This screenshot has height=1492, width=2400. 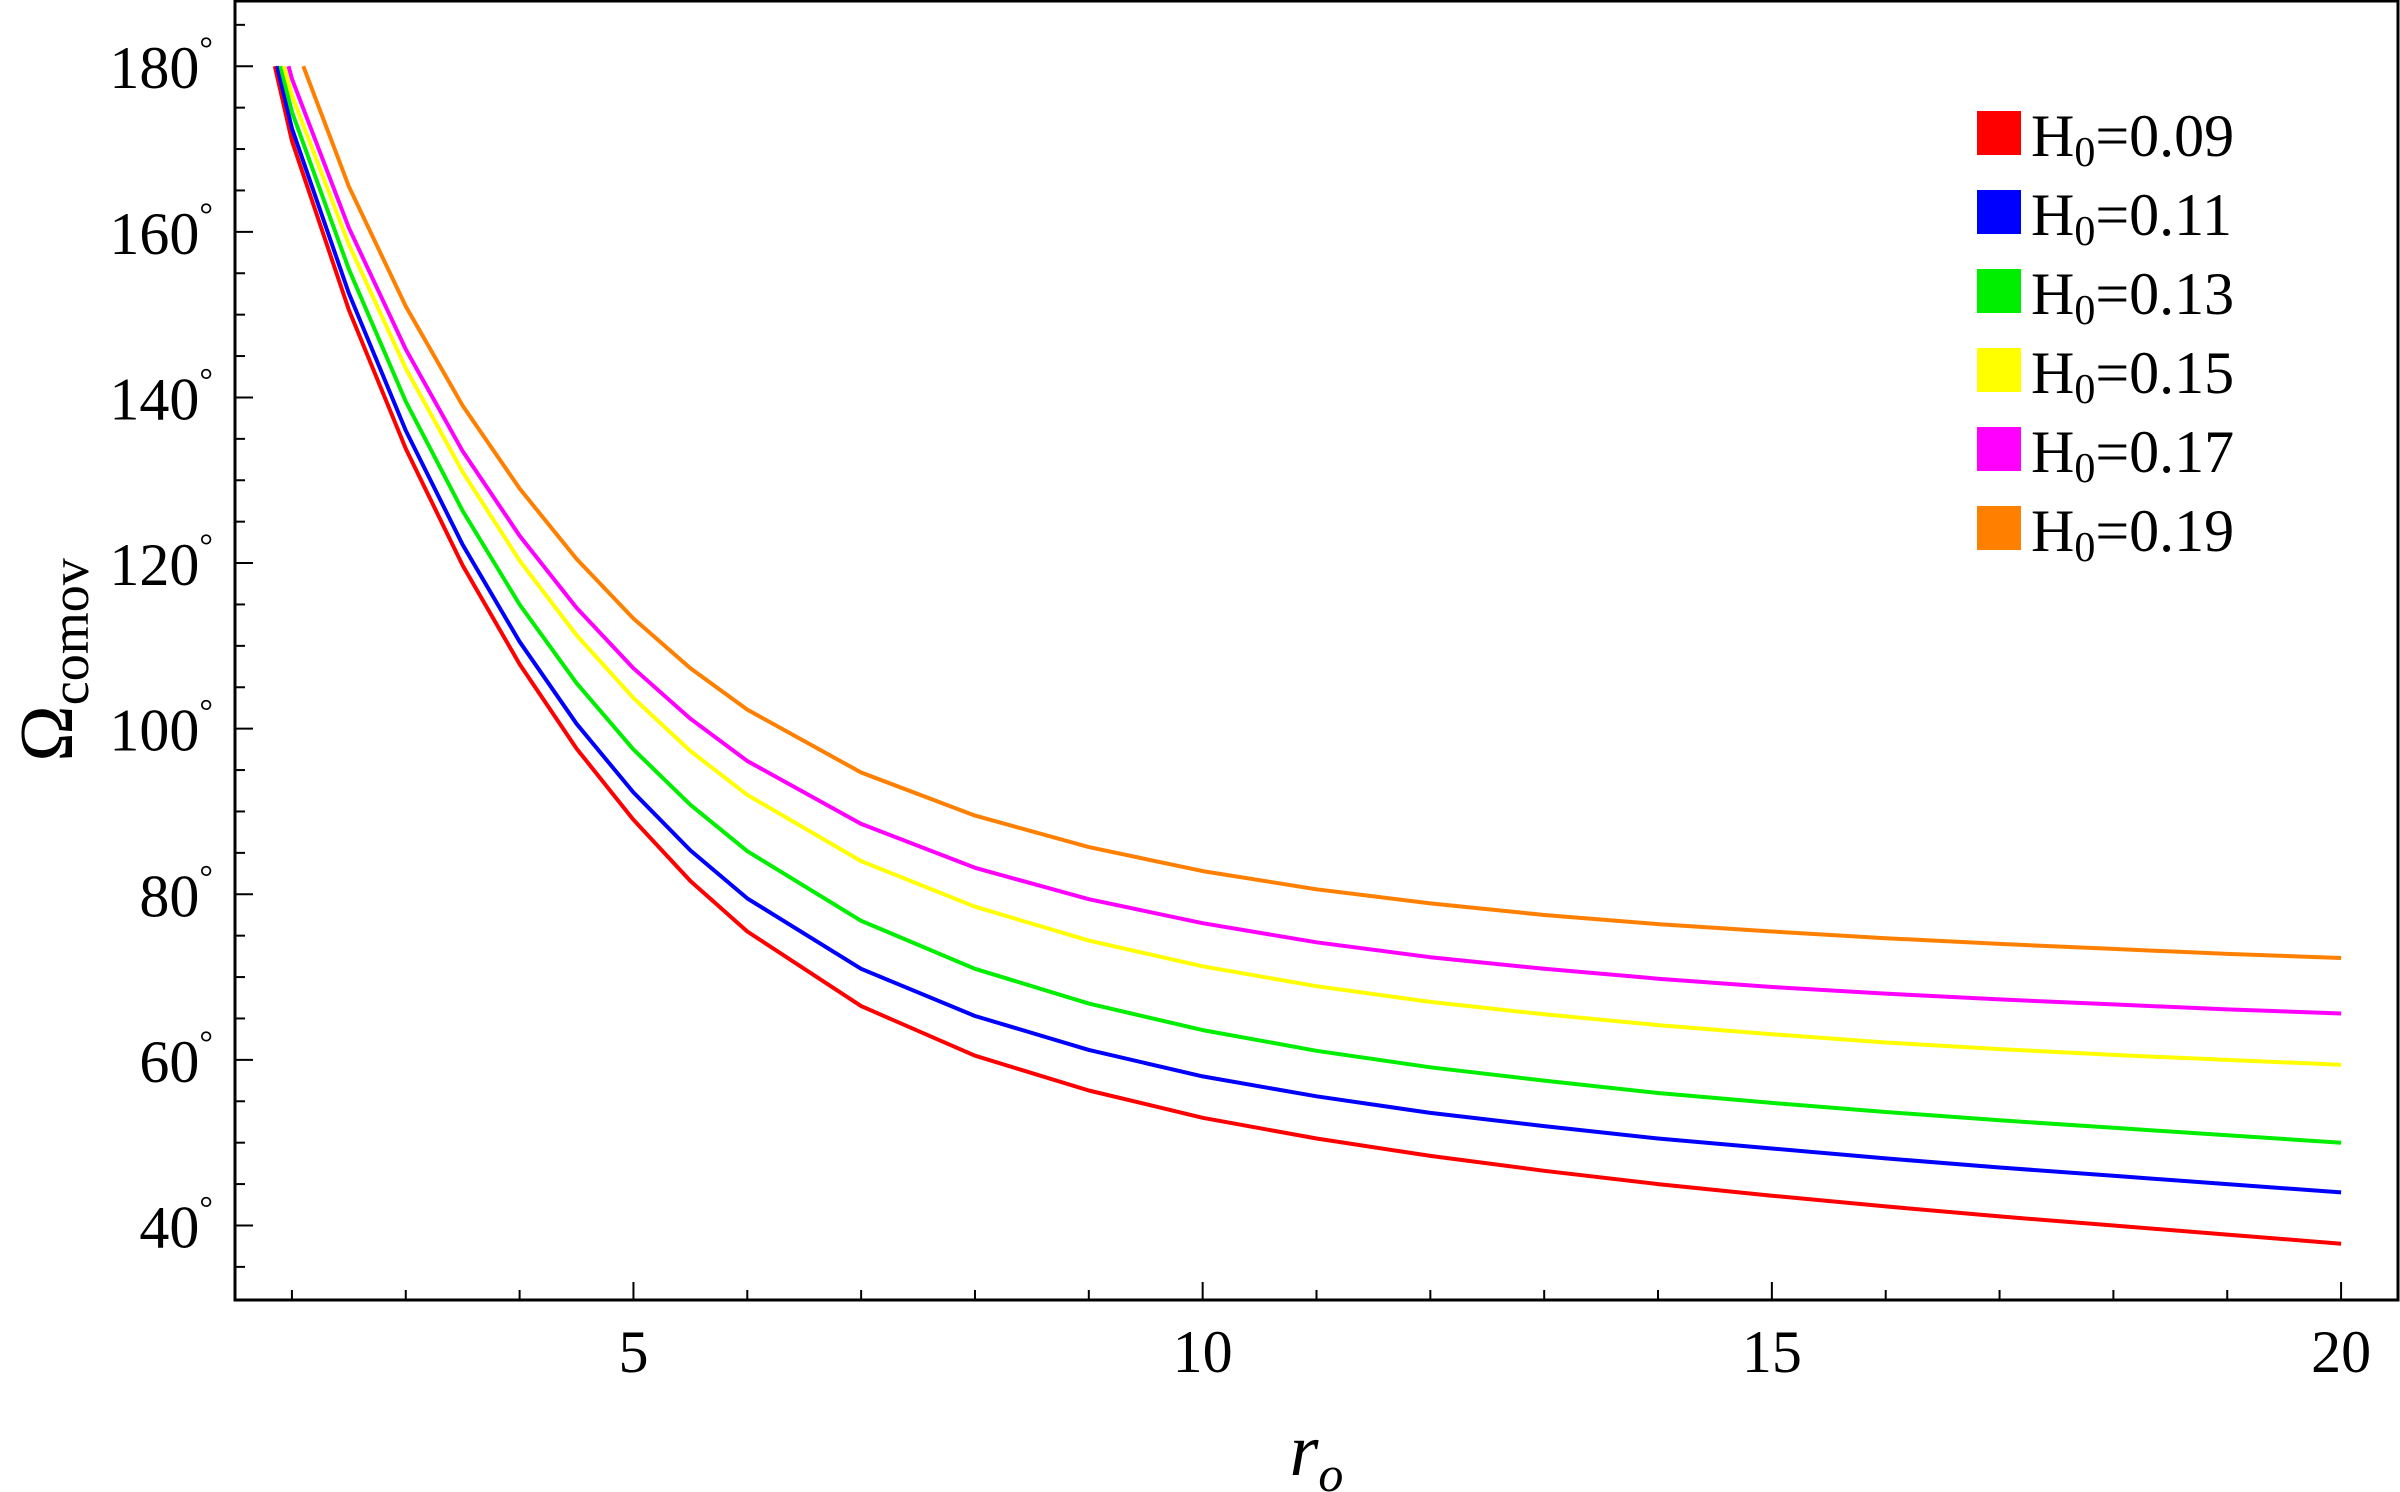 I want to click on y-axis-label-sub: comov, so click(x=70, y=631).